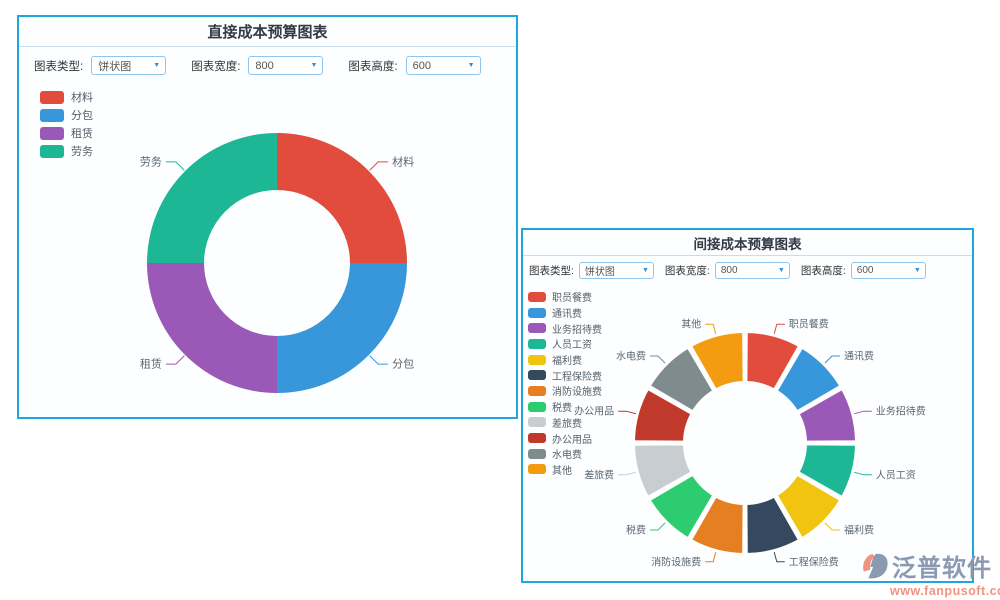 The width and height of the screenshot is (1000, 600). I want to click on legend-item-11: 水电费, so click(565, 454).